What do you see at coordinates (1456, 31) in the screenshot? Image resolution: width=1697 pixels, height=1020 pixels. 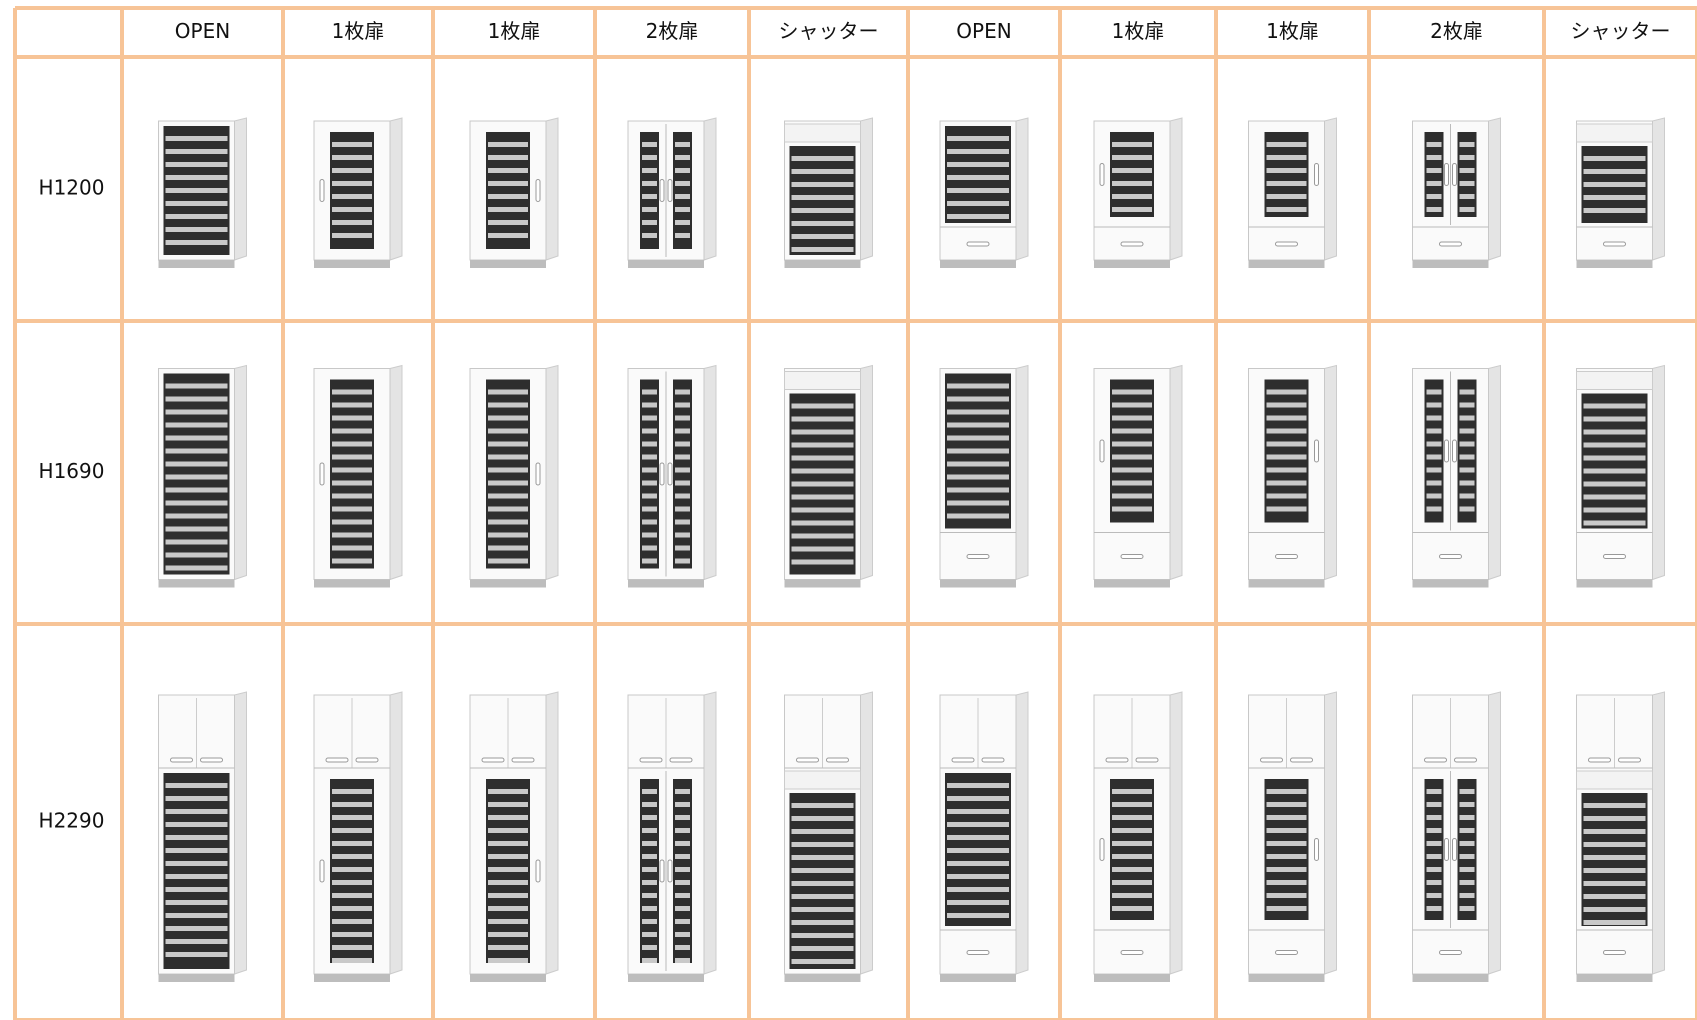 I see `column-header: 2枚扉` at bounding box center [1456, 31].